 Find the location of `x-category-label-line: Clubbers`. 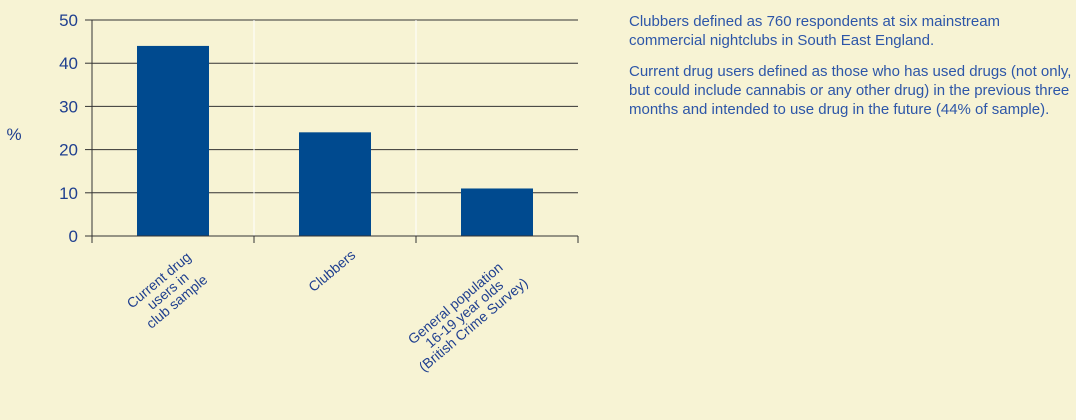

x-category-label-line: Clubbers is located at coordinates (331, 271).